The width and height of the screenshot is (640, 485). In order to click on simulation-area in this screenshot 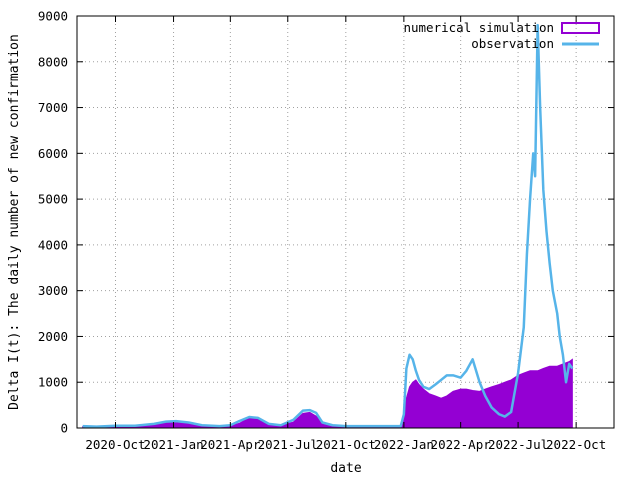, I will do `click(328, 393)`.